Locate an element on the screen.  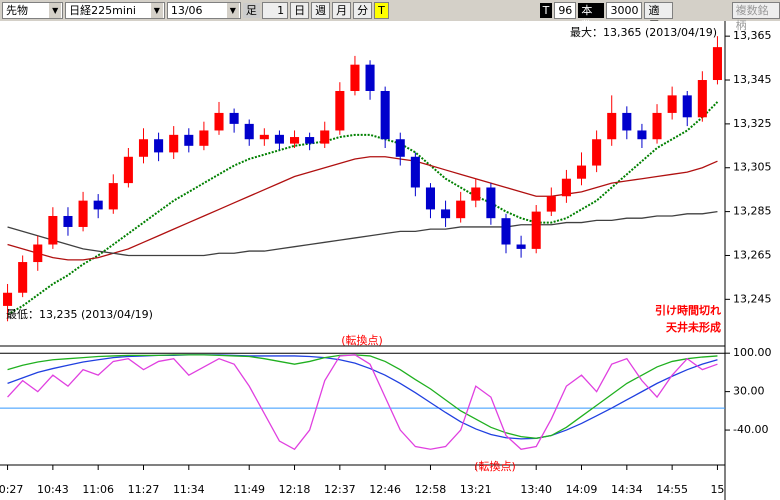
y-tick-label: 13,265 is located at coordinates (752, 254).